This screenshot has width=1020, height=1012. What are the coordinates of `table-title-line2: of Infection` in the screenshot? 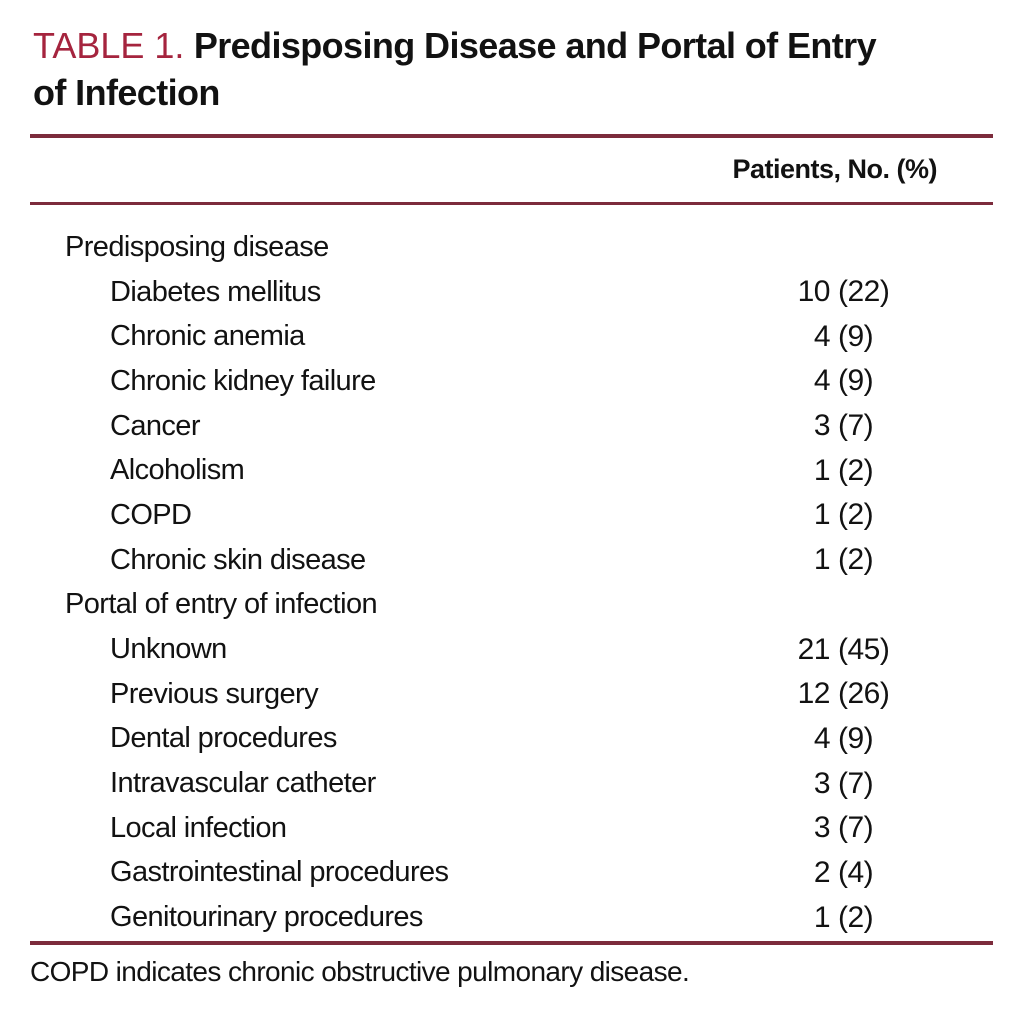 It's located at (126, 92).